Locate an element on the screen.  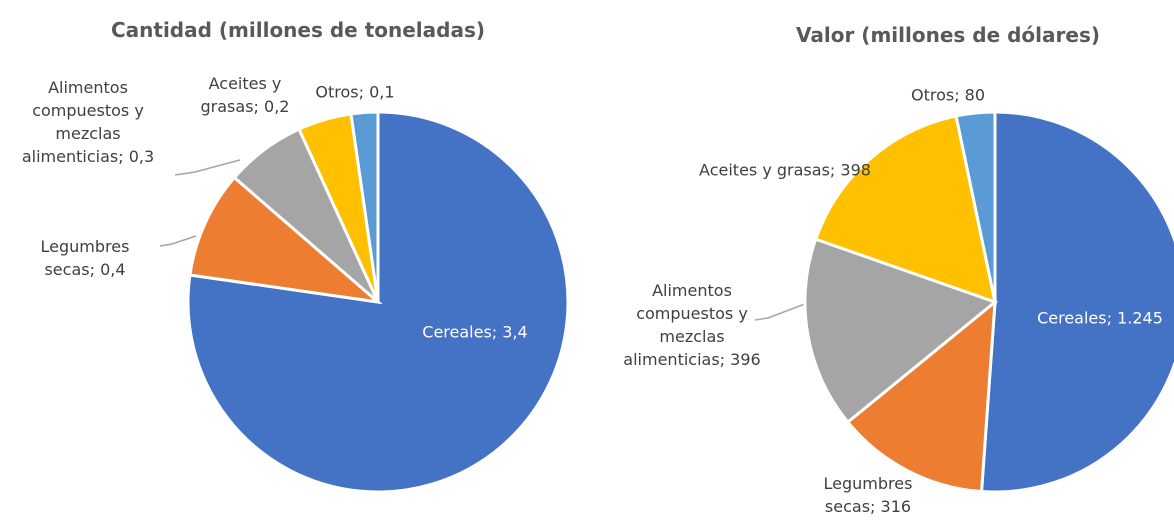
slice-label: Aceites y grasas; 398 is located at coordinates (785, 170).